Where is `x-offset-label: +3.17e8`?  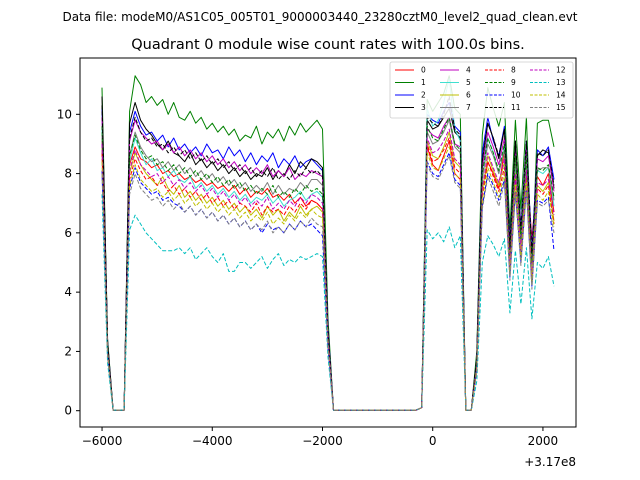 x-offset-label: +3.17e8 is located at coordinates (550, 462).